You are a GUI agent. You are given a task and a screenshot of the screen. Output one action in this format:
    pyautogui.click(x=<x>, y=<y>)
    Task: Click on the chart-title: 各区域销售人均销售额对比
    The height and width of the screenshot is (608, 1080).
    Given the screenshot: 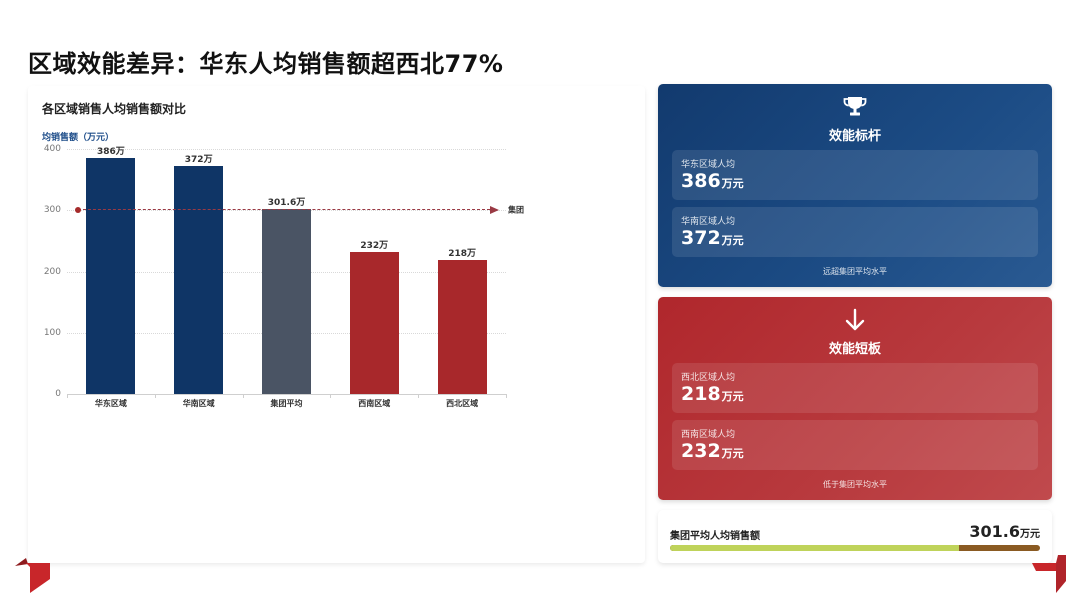 What is the action you would take?
    pyautogui.click(x=114, y=109)
    